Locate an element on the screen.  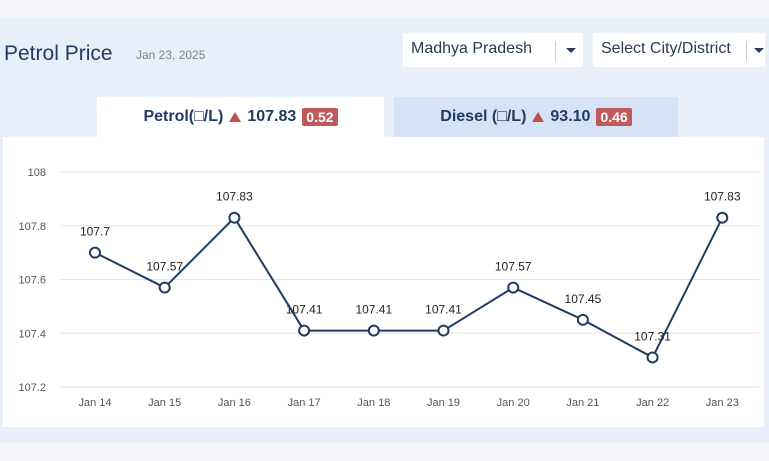
y-tick-label: 107.8 is located at coordinates (32, 227).